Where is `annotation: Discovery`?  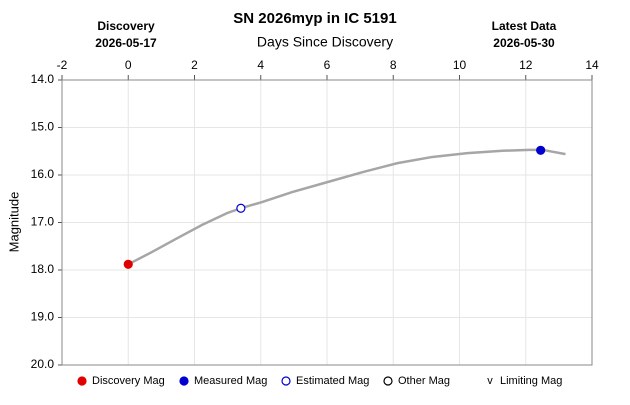
annotation: Discovery is located at coordinates (126, 26).